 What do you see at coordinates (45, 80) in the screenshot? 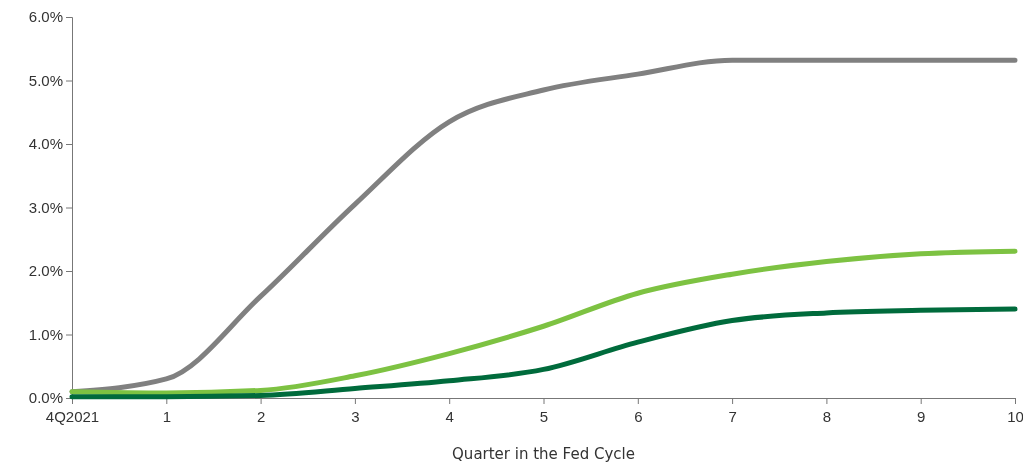
I see `y-tick-label: 5.0%` at bounding box center [45, 80].